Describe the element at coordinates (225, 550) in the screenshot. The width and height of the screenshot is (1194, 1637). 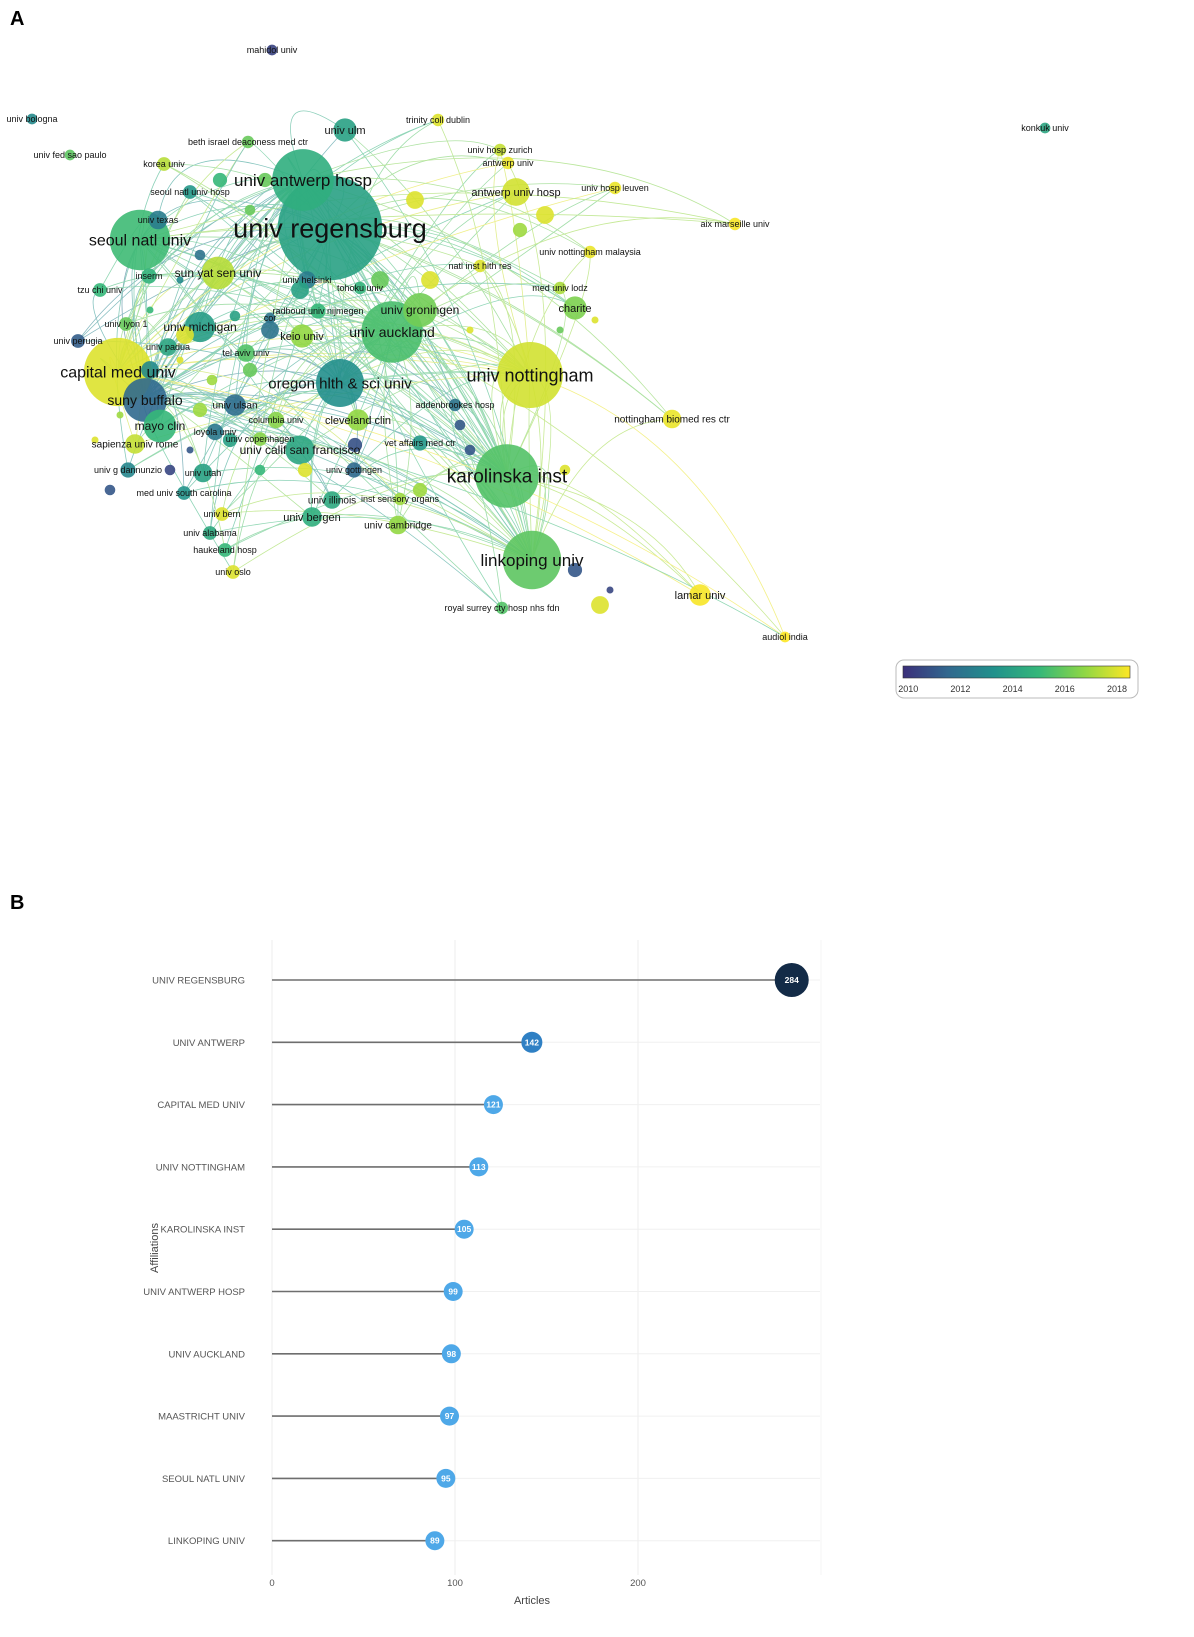
I see `network-node-label: haukeland hosp` at that location.